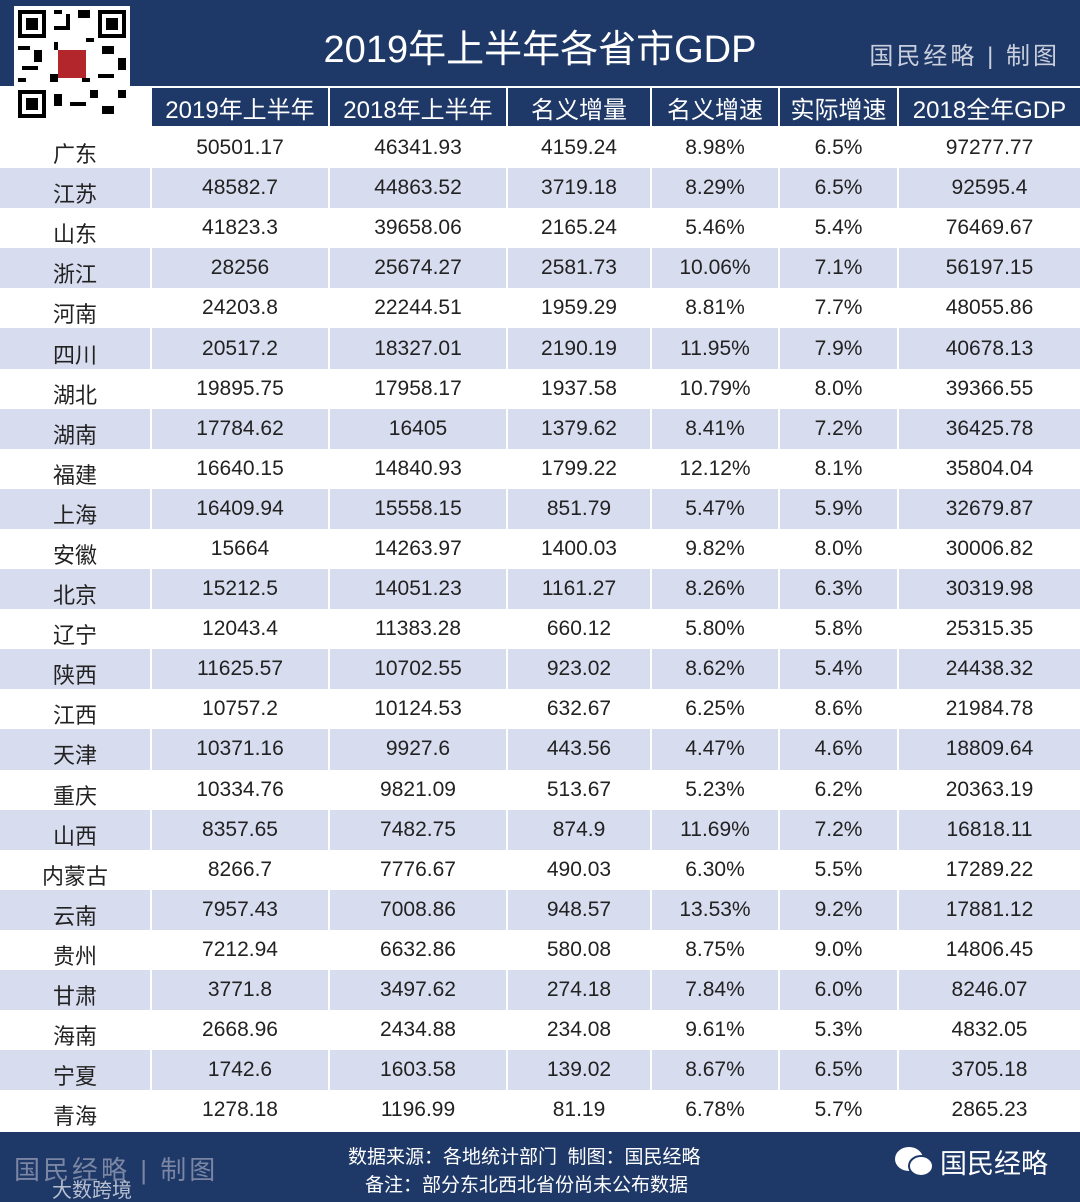  I want to click on table-cell: 14051.23, so click(417, 589).